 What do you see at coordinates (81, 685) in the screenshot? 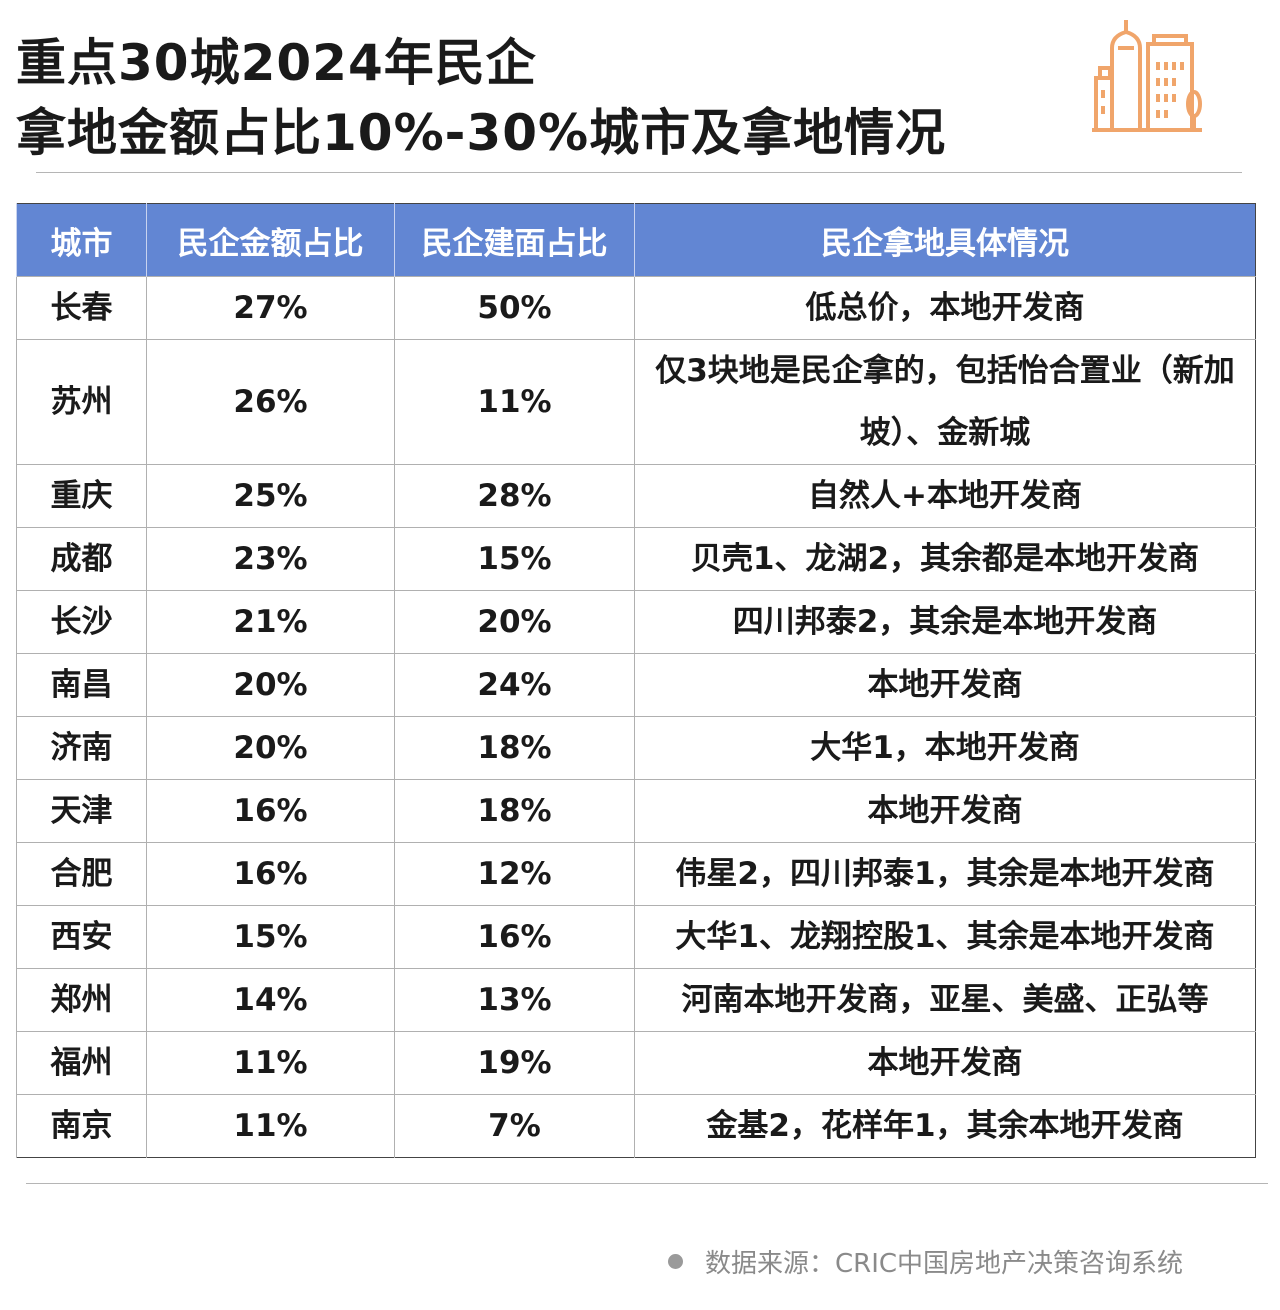
I see `cell-city: 南昌` at bounding box center [81, 685].